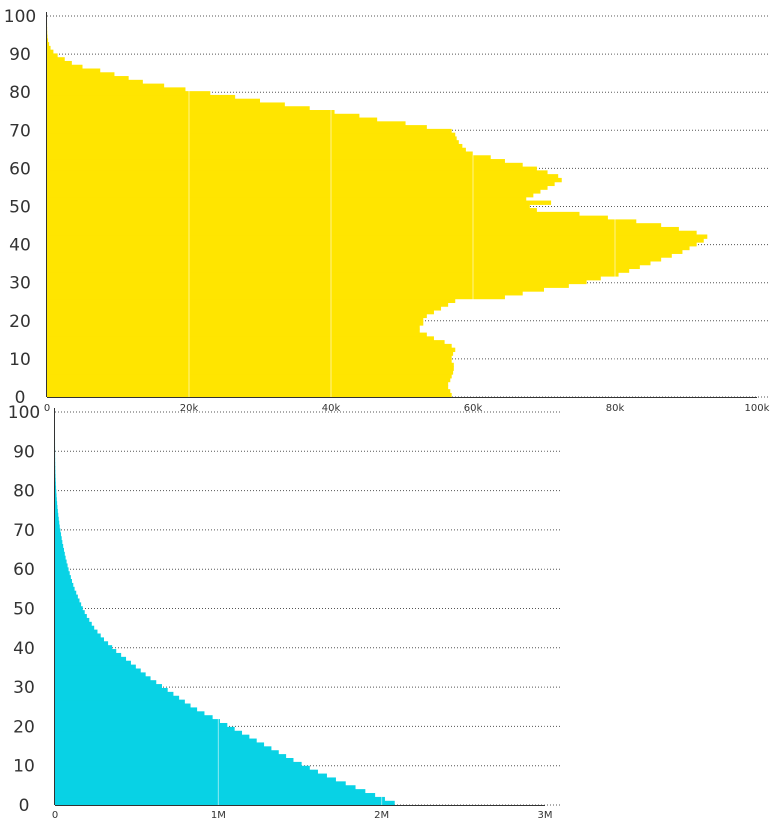 This screenshot has height=821, width=773. Describe the element at coordinates (20, 246) in the screenshot. I see `y-tick-label: 40` at that location.